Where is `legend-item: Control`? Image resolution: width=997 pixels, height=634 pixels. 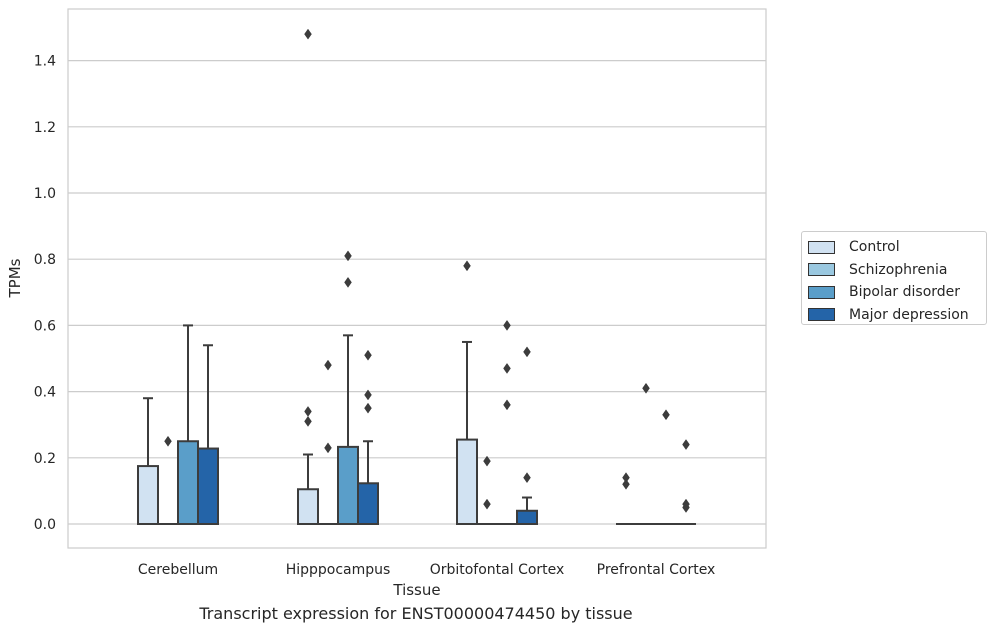
legend-item: Control is located at coordinates (897, 247).